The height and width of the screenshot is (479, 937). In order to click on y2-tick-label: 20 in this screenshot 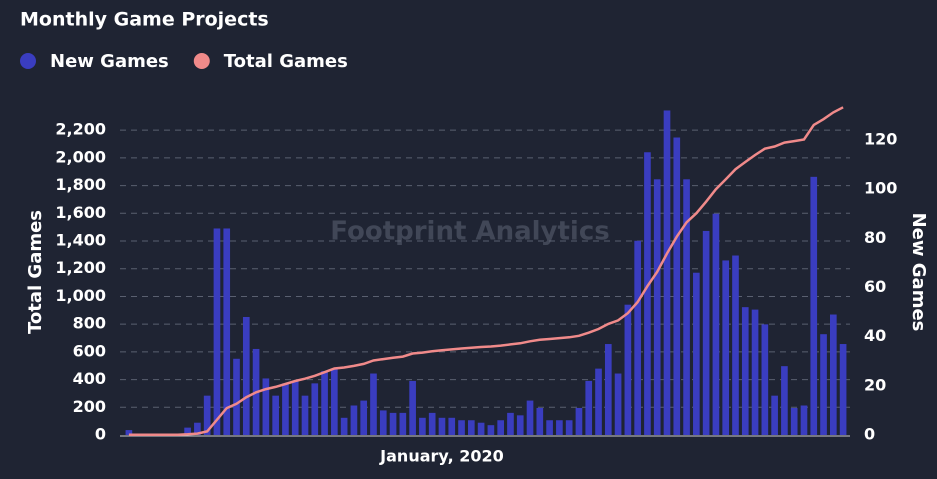, I will do `click(875, 384)`.